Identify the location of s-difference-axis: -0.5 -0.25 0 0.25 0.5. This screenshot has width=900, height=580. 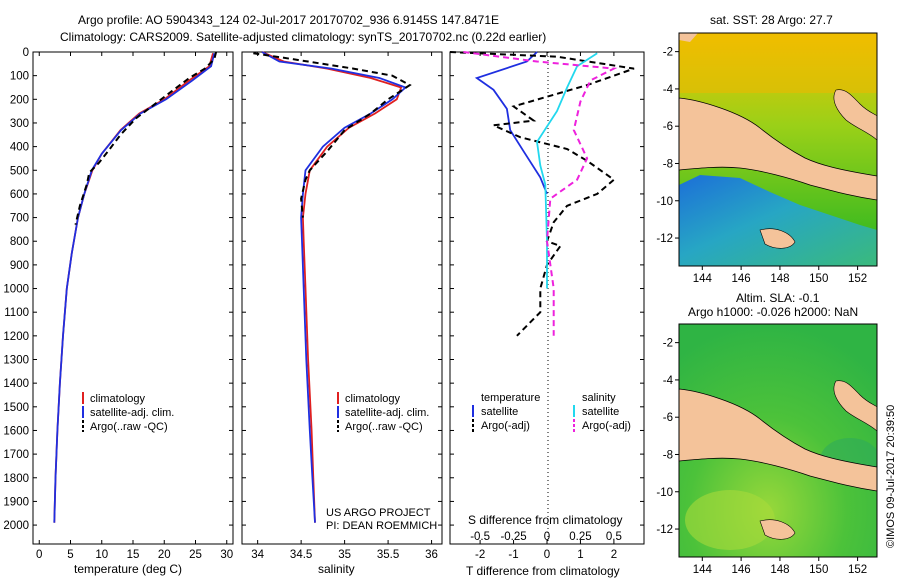
(546, 537).